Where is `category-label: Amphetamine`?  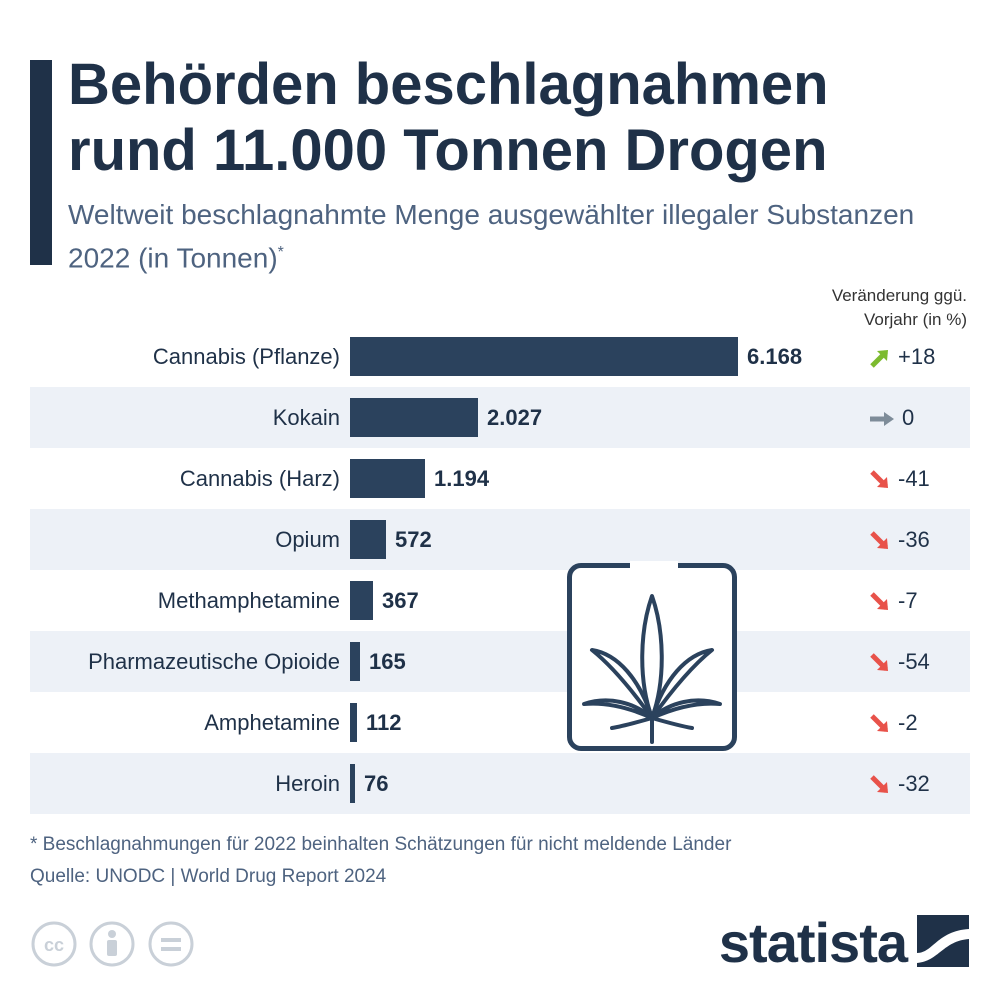 category-label: Amphetamine is located at coordinates (272, 722).